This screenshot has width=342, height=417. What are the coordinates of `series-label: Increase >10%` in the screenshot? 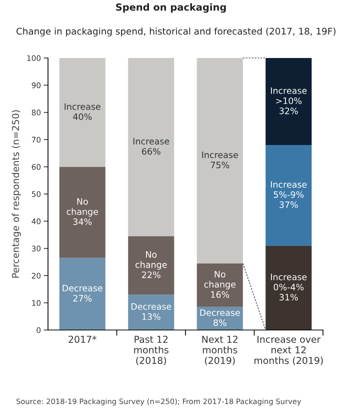 It's located at (288, 95).